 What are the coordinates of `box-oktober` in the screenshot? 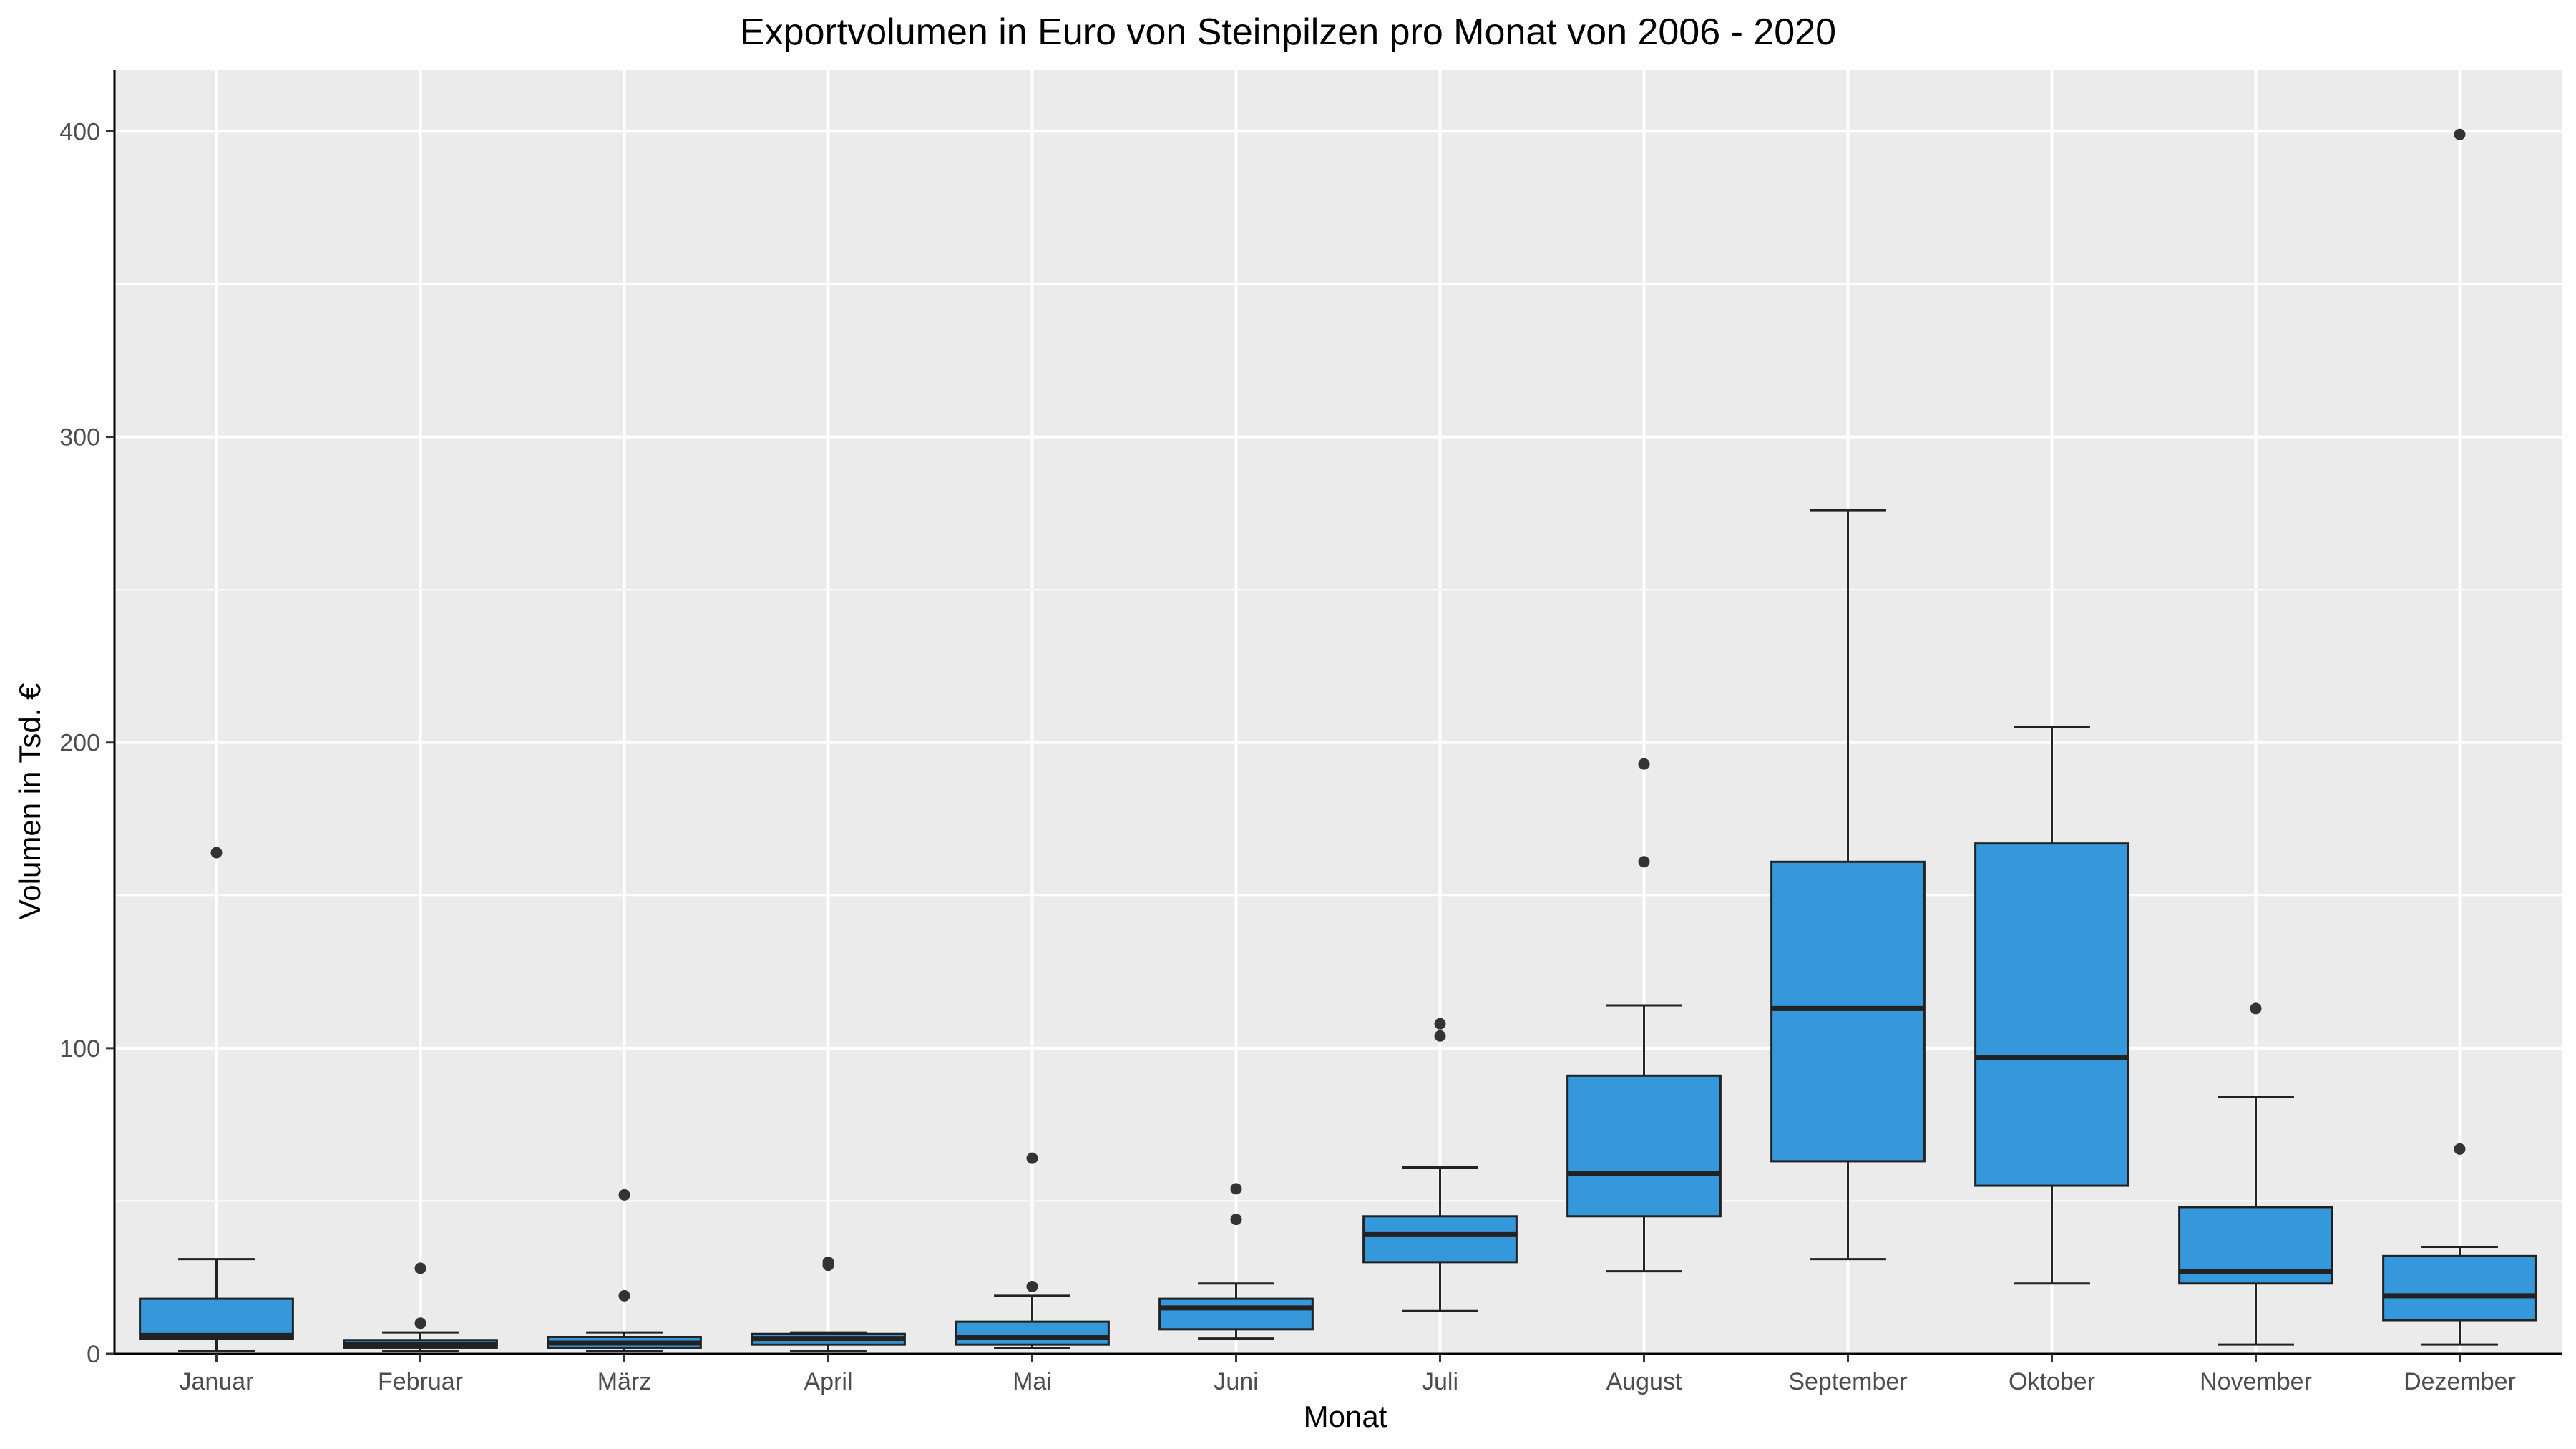 It's located at (2051, 1005).